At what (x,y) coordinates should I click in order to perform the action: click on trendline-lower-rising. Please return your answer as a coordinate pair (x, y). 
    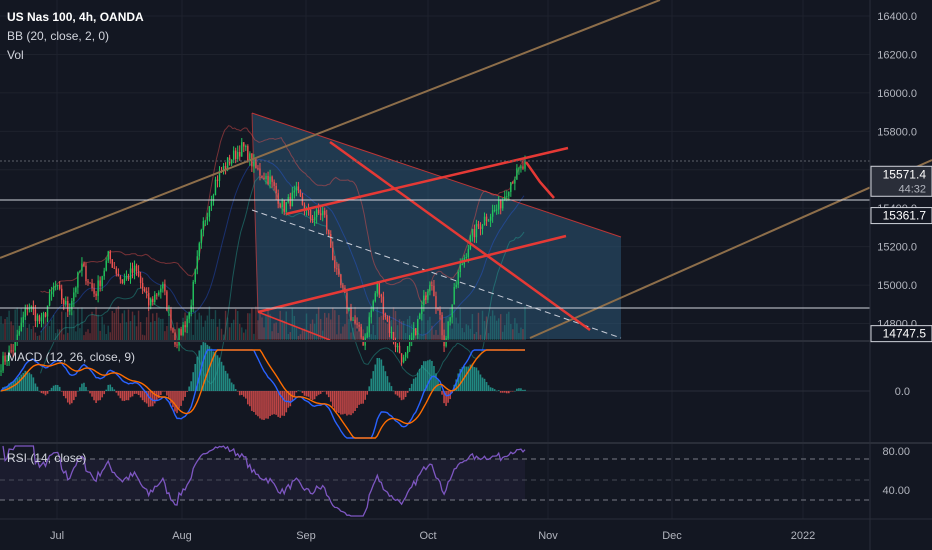
    Looking at the image, I should click on (412, 274).